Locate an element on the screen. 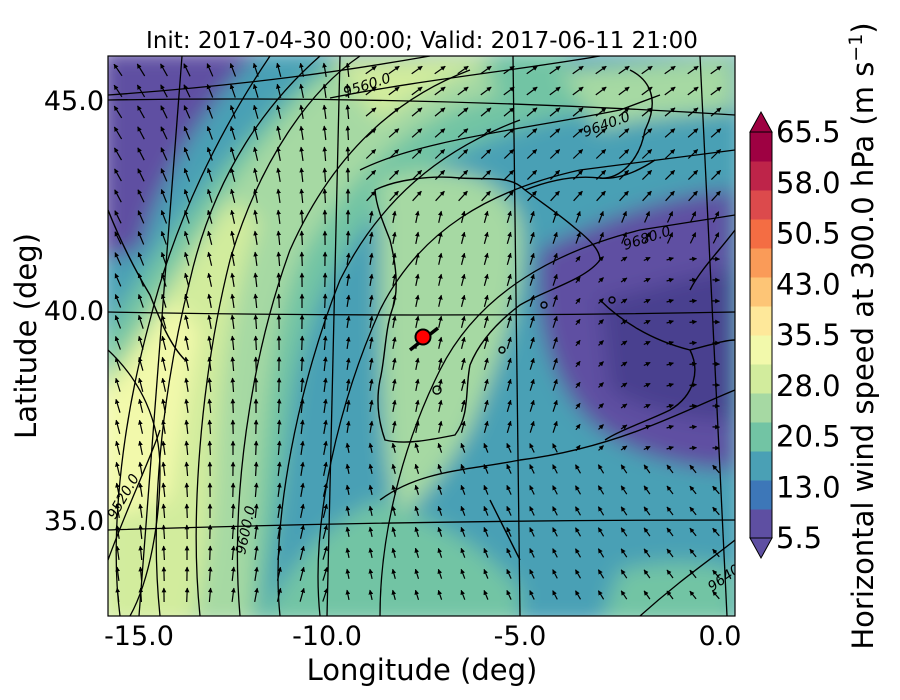 The width and height of the screenshot is (900, 700). location-marker is located at coordinates (424, 339).